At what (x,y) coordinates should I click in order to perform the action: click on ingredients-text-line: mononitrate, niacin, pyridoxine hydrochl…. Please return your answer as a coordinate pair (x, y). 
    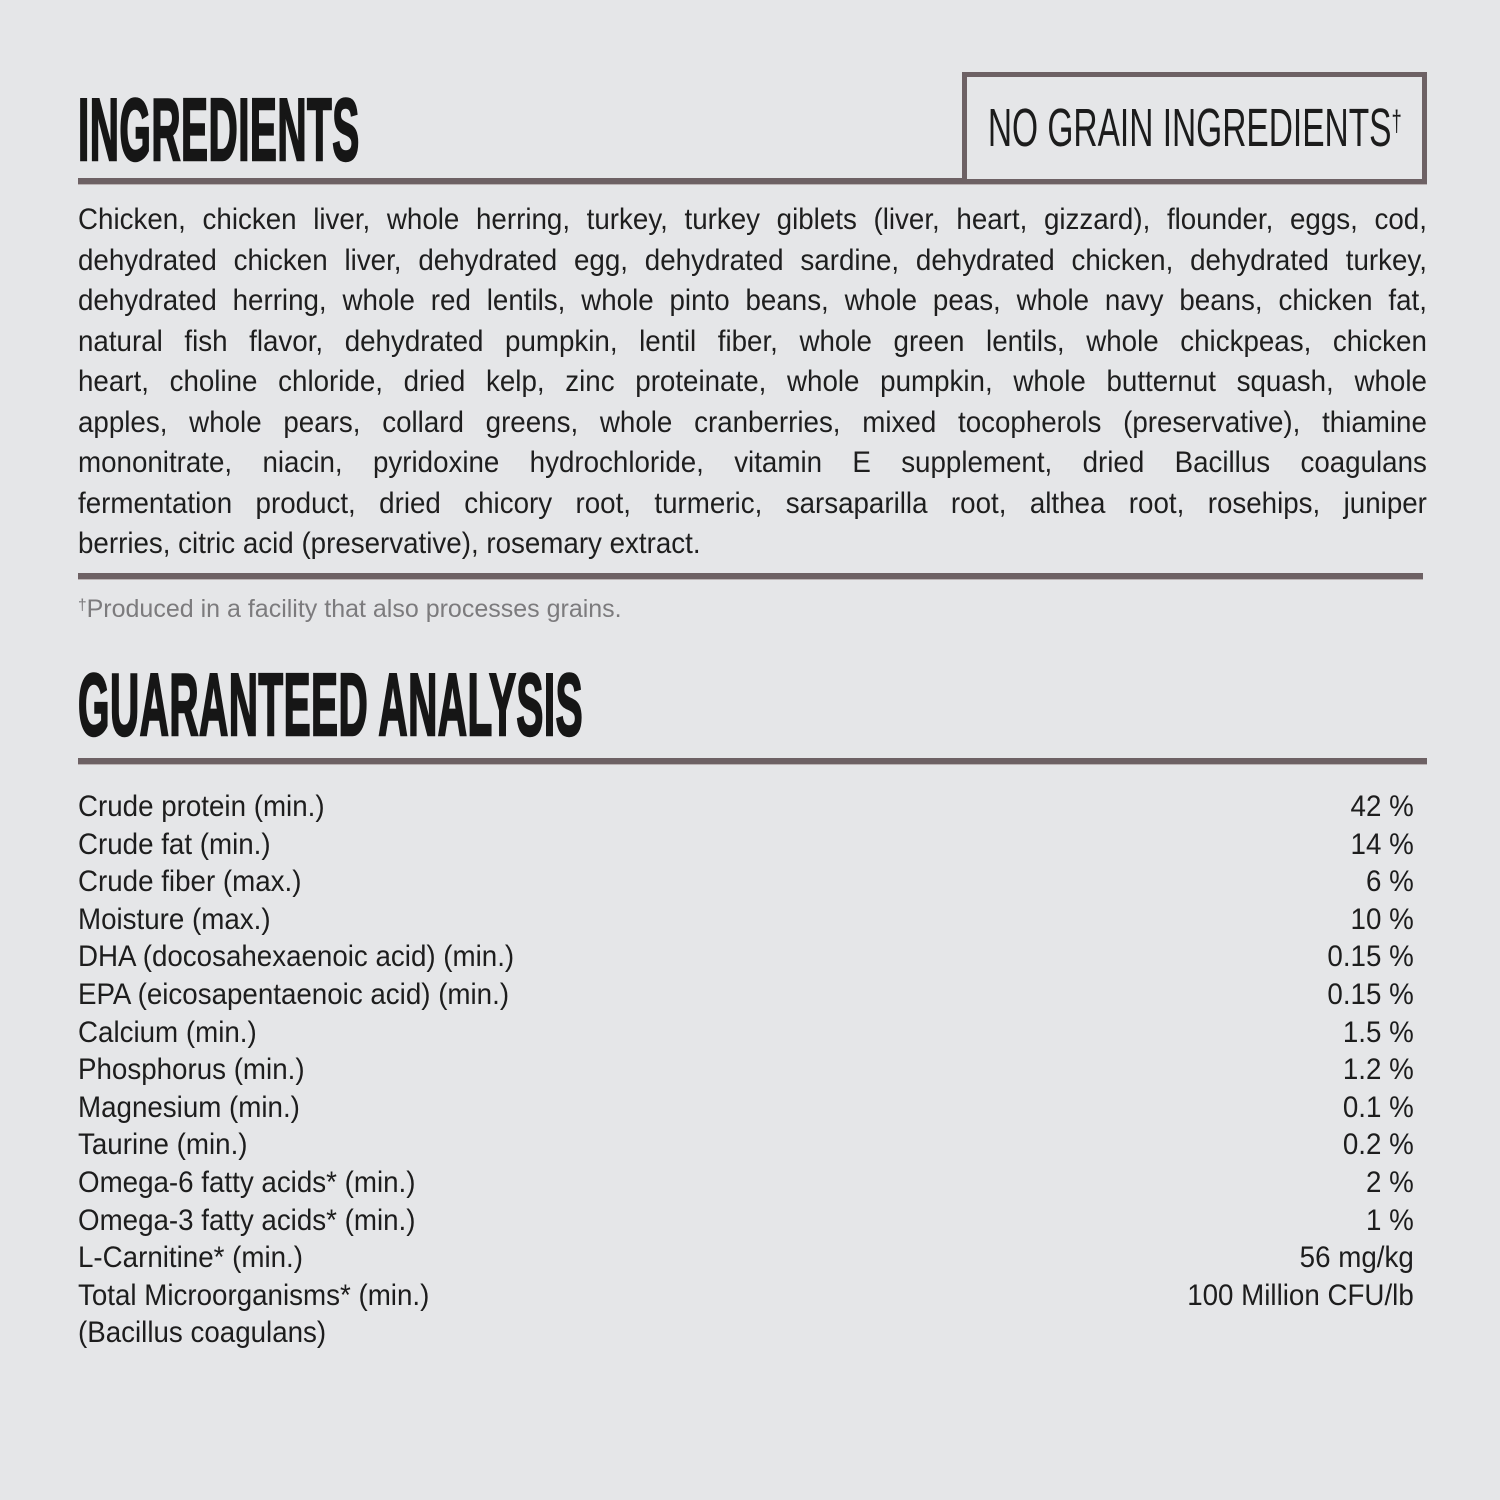
    Looking at the image, I should click on (752, 462).